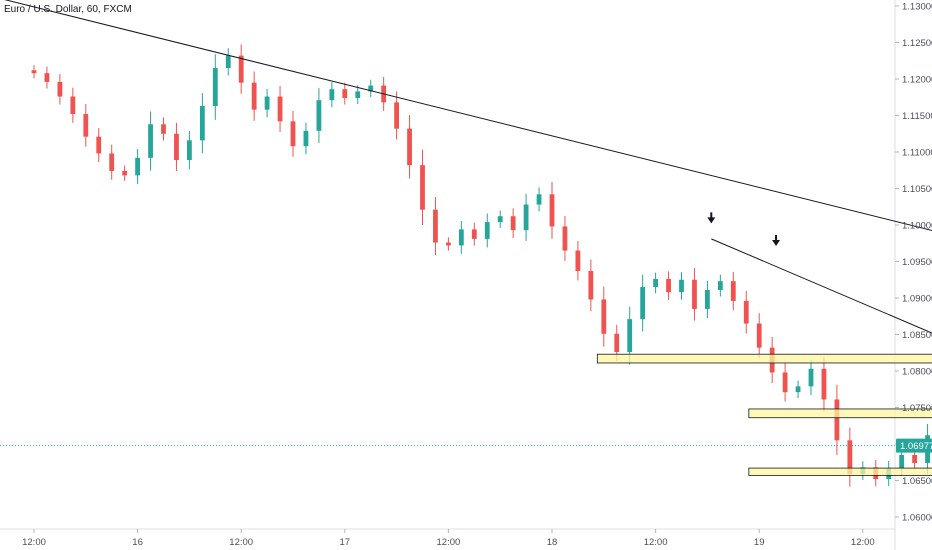  What do you see at coordinates (917, 7) in the screenshot?
I see `price-tick-label: 1.13000` at bounding box center [917, 7].